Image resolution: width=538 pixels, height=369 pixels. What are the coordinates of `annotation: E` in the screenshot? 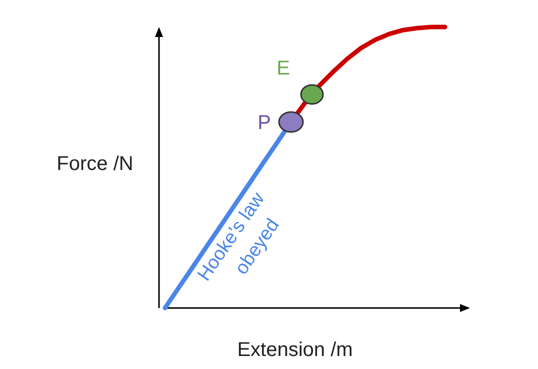 It's located at (283, 68).